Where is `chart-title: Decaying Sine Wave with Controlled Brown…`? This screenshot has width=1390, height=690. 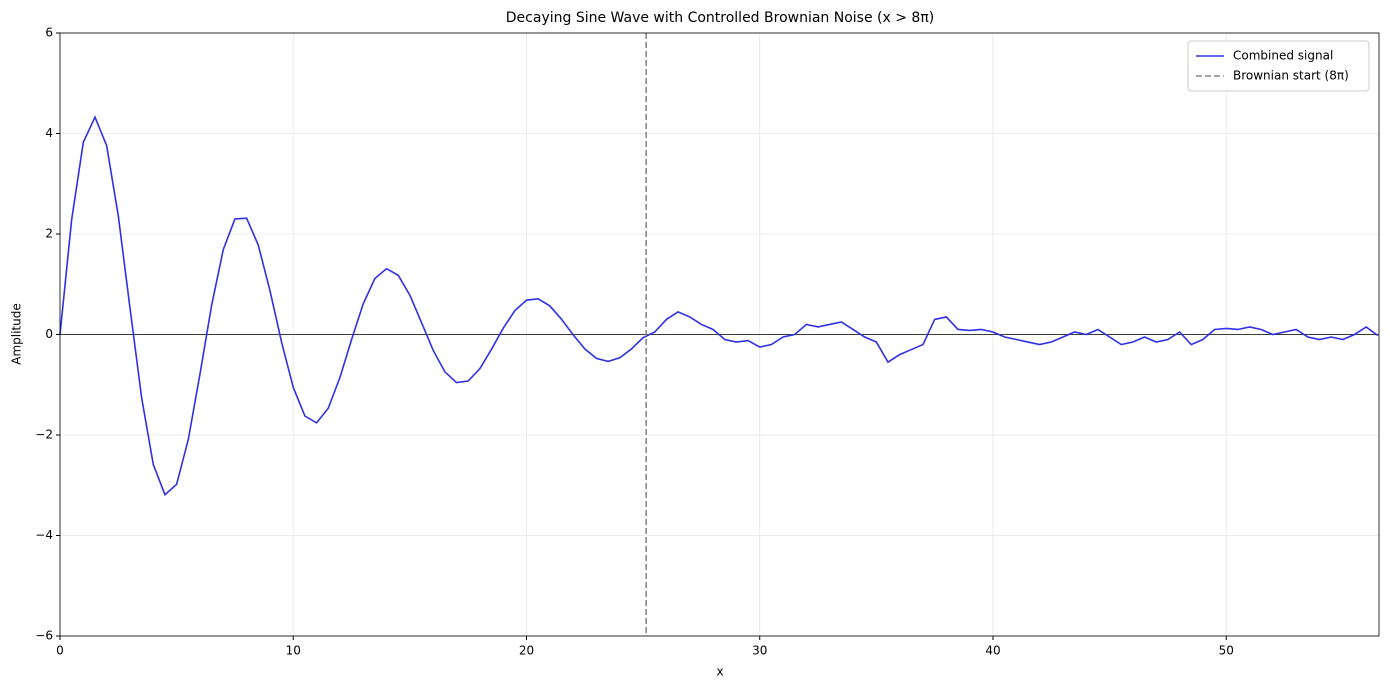
chart-title: Decaying Sine Wave with Controlled Brown… is located at coordinates (720, 18).